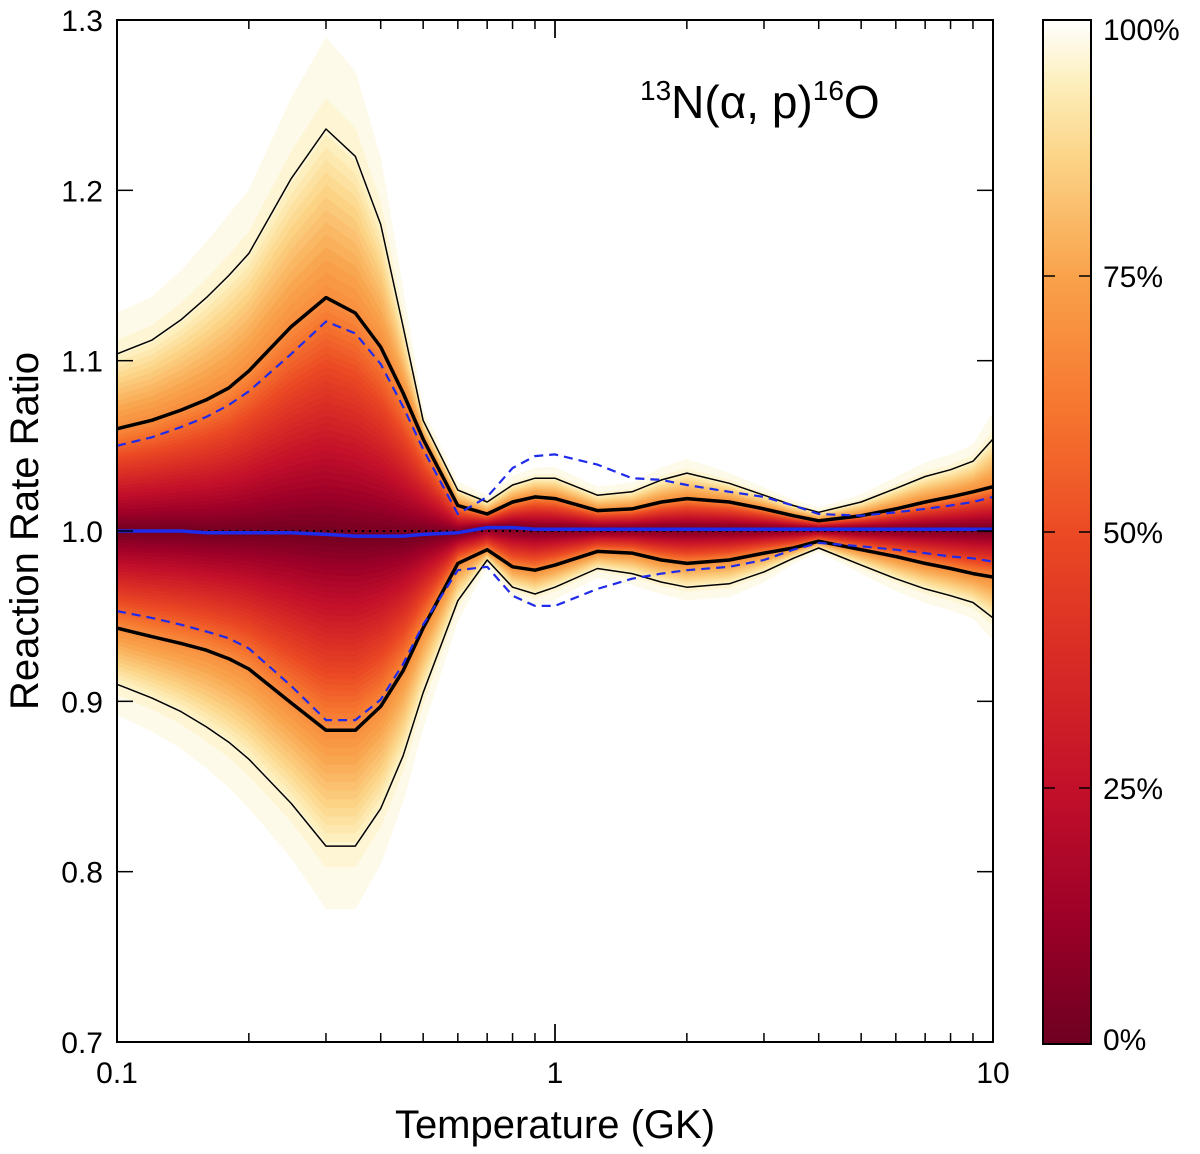 This screenshot has width=1200, height=1154. I want to click on series-upper-dashed, so click(555, 418).